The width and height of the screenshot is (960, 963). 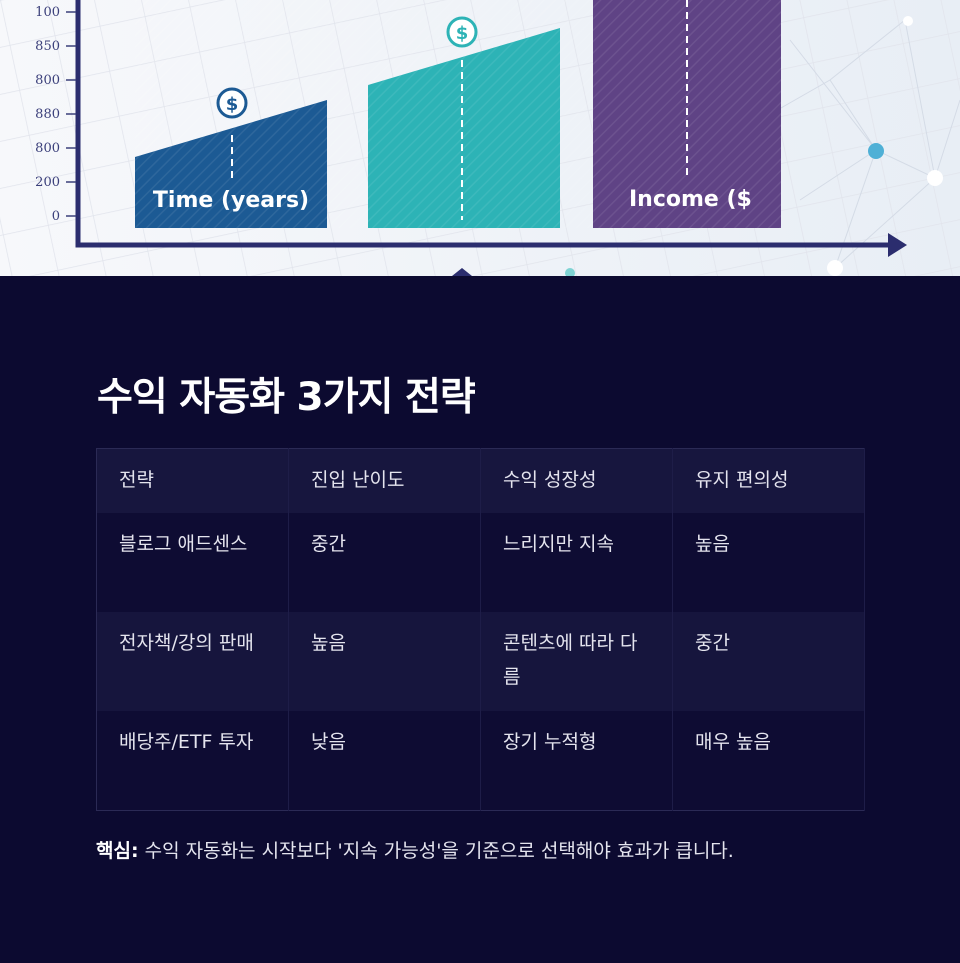 What do you see at coordinates (576, 661) in the screenshot?
I see `table-cell: 콘텐츠에 따라 다름` at bounding box center [576, 661].